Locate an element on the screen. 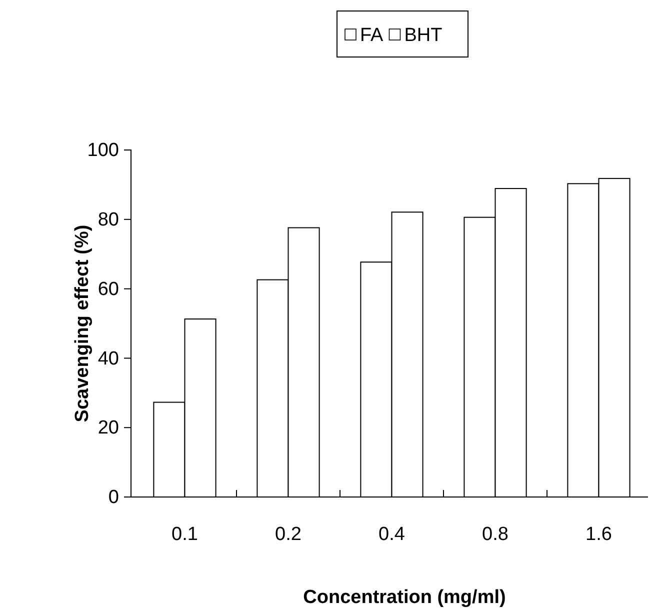 The height and width of the screenshot is (615, 650). y-tick-label: 80 is located at coordinates (108, 219).